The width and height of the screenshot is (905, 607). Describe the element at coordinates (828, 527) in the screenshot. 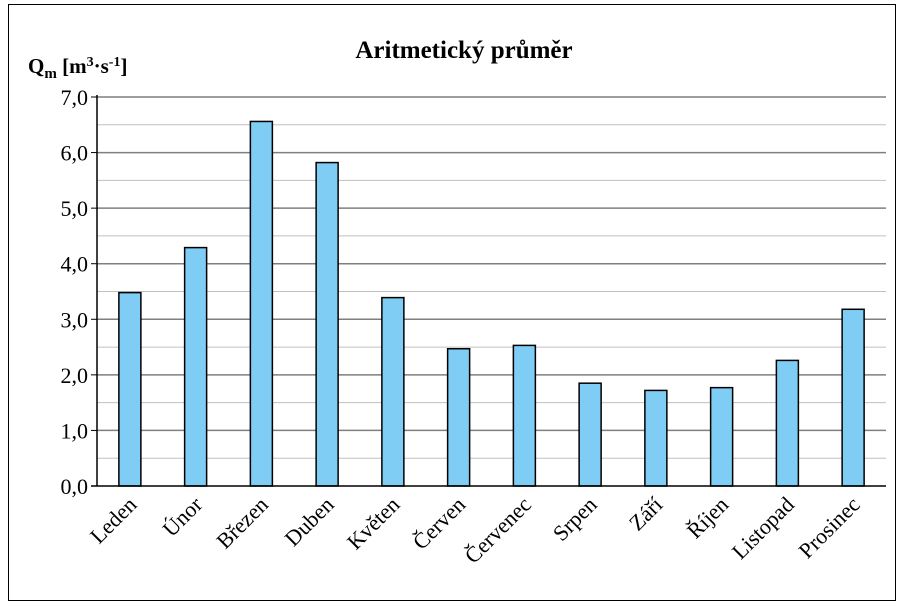

I see `x-tick-label: Prosinec` at that location.